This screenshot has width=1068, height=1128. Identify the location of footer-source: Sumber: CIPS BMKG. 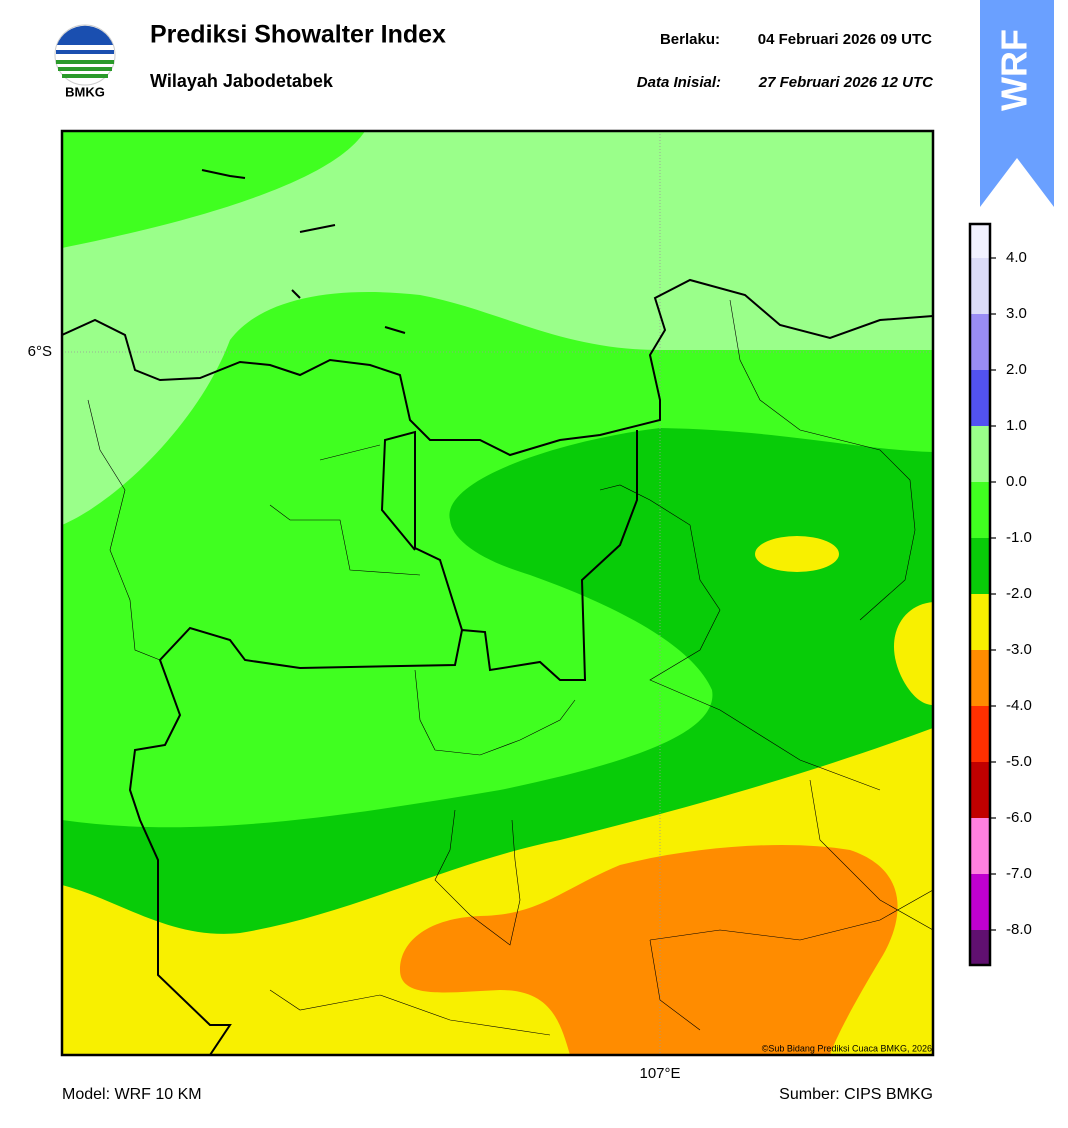
(856, 1094).